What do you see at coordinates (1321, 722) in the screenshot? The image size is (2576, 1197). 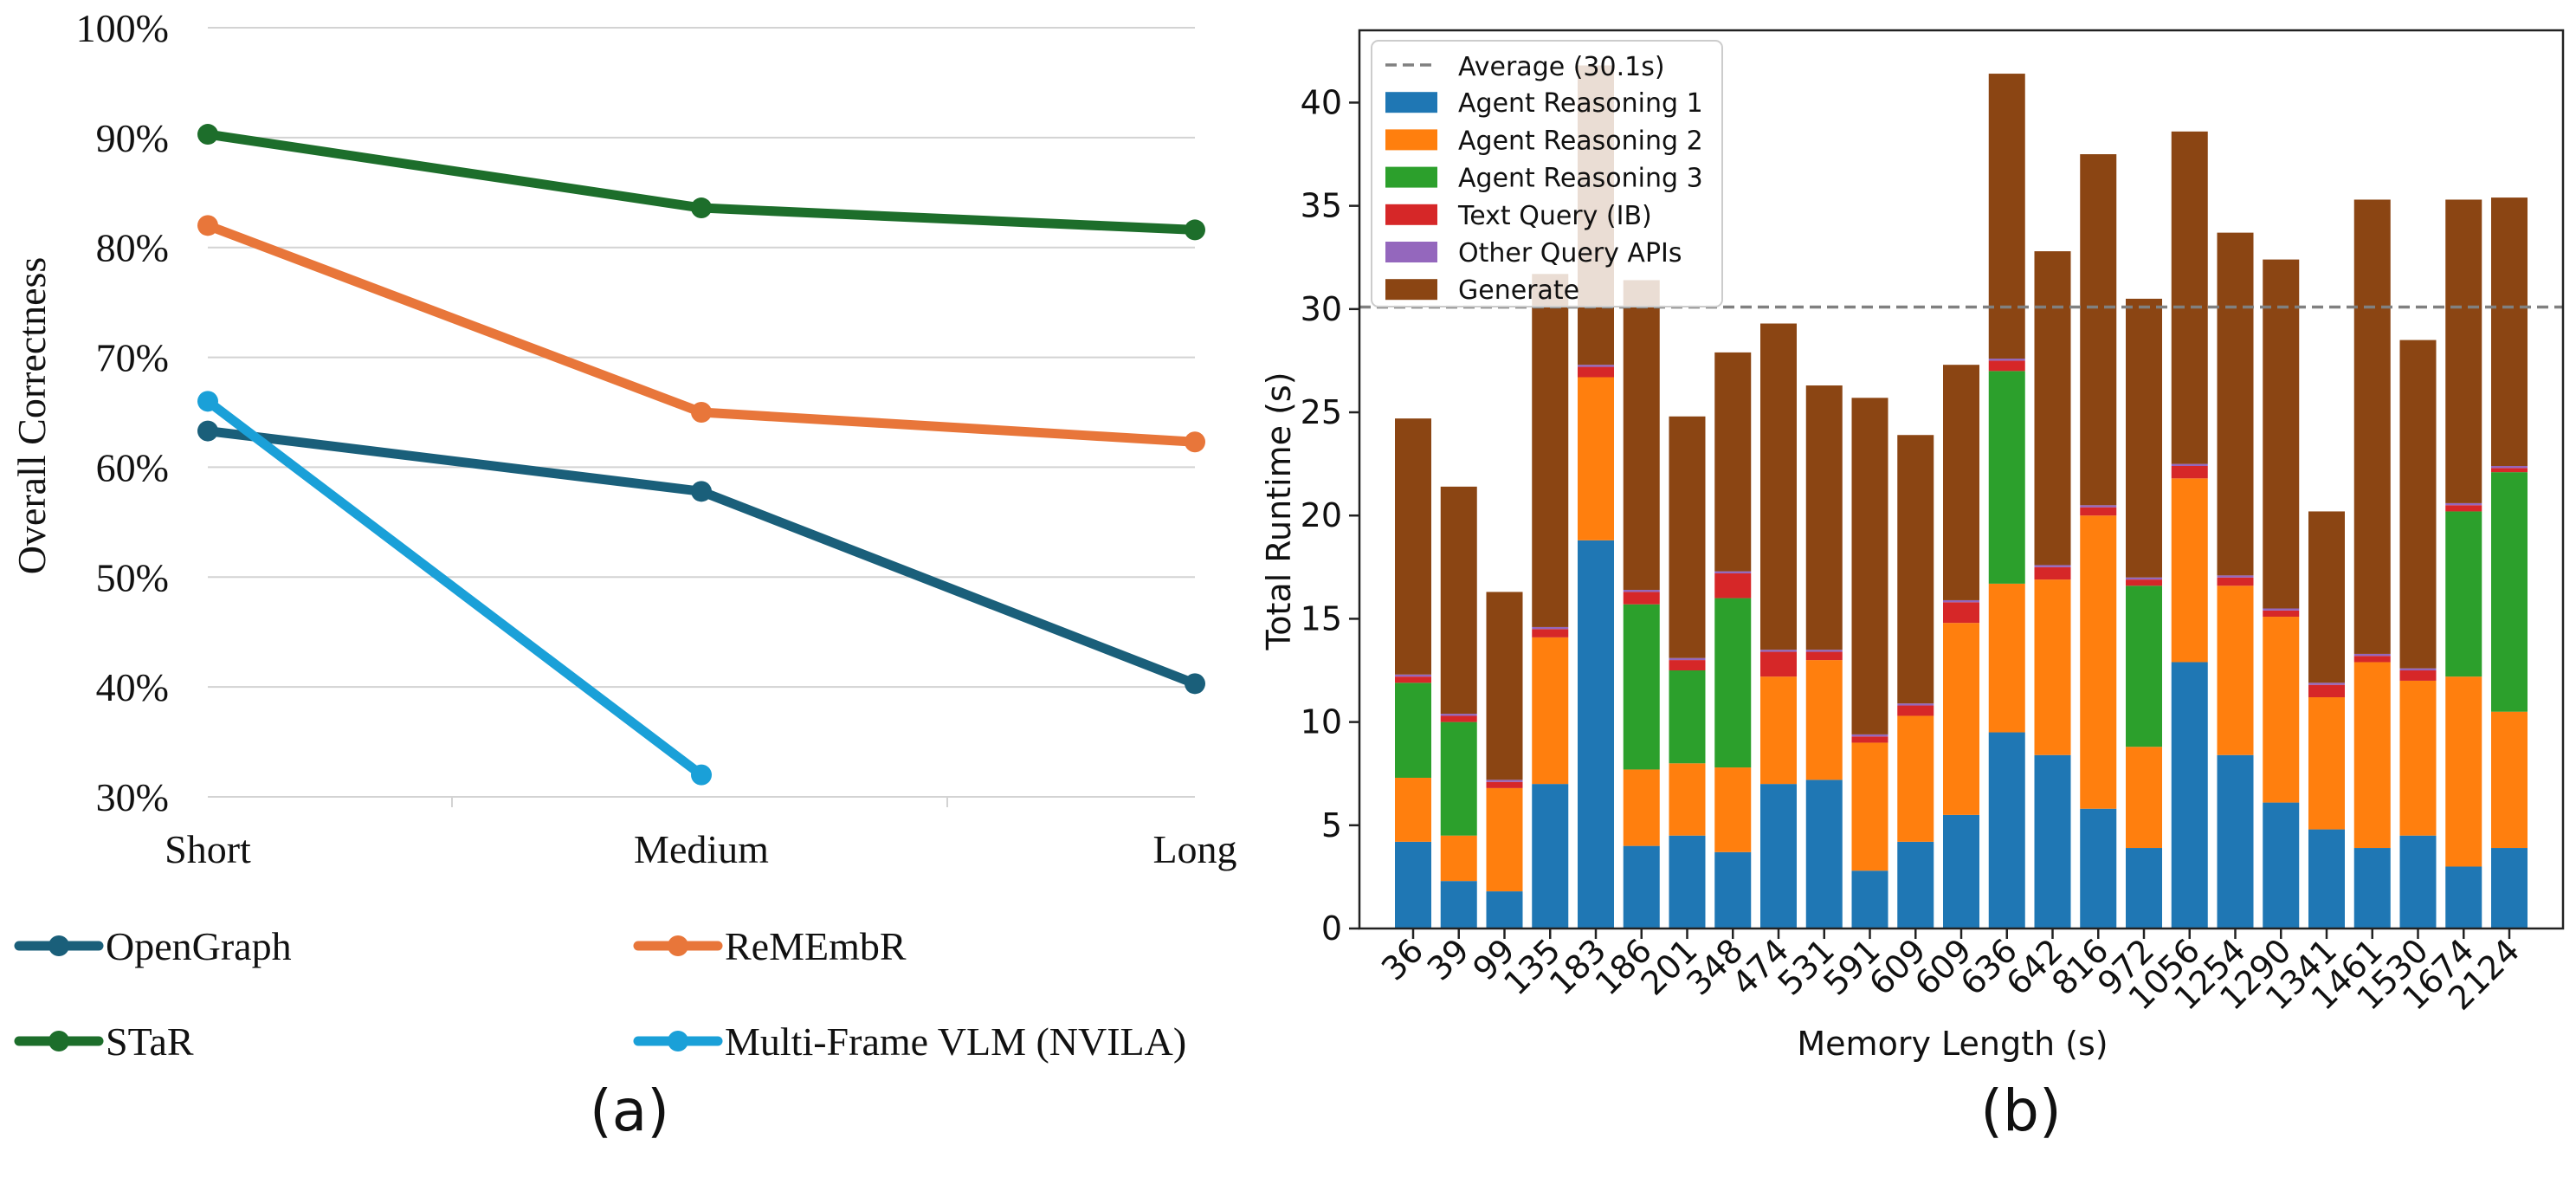 I see `b-y-tick-label: 10` at bounding box center [1321, 722].